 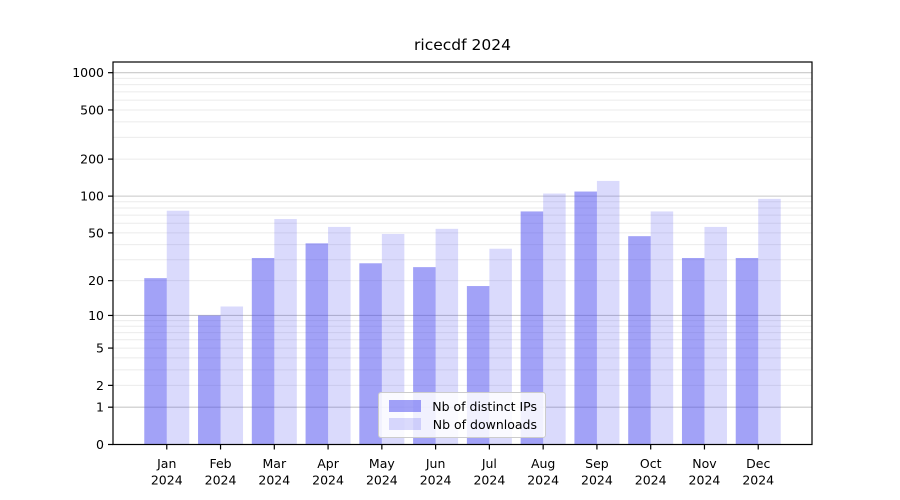 What do you see at coordinates (462, 415) in the screenshot?
I see `legend: Nb of distinct IPs Nb of downloads` at bounding box center [462, 415].